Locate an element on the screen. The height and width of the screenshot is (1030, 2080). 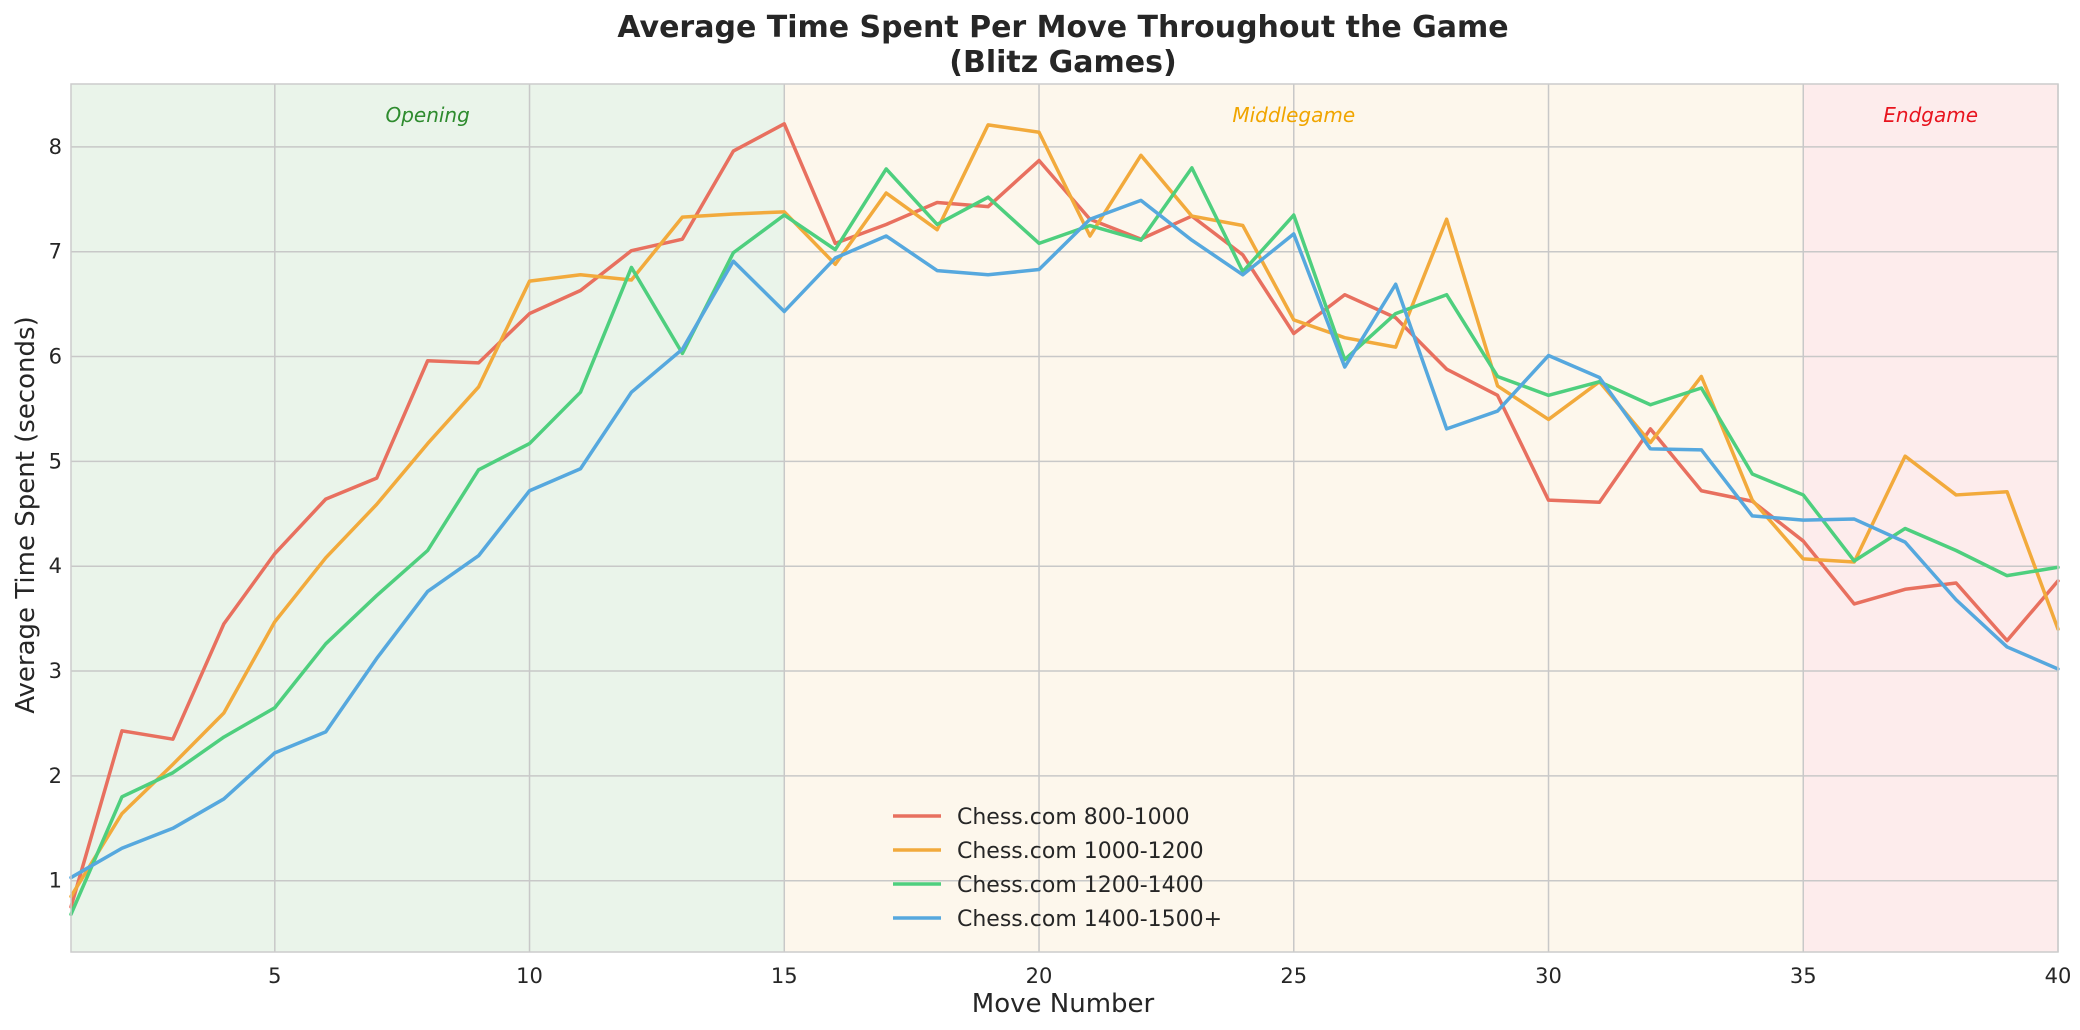
legend-label: Chess.com 800-1000 is located at coordinates (1073, 817).